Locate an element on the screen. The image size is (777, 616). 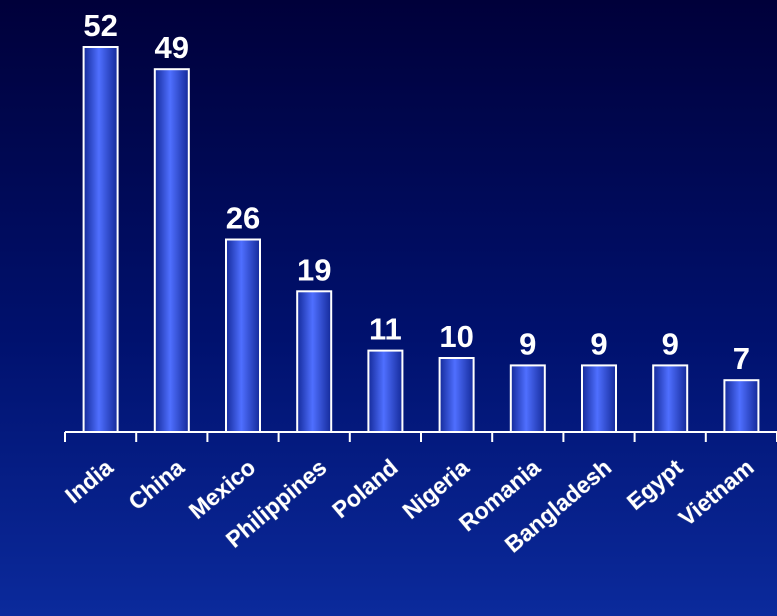
value-label-mexico: 26 is located at coordinates (243, 218).